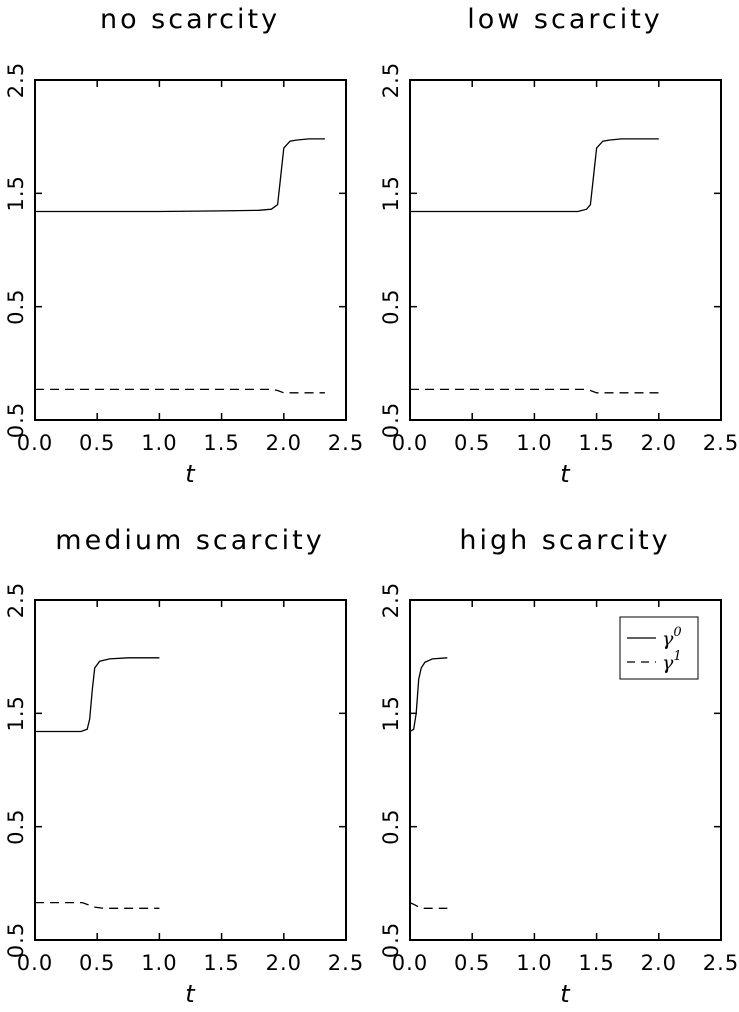 The image size is (739, 1012). I want to click on panel-title: medium scarcity, so click(189, 540).